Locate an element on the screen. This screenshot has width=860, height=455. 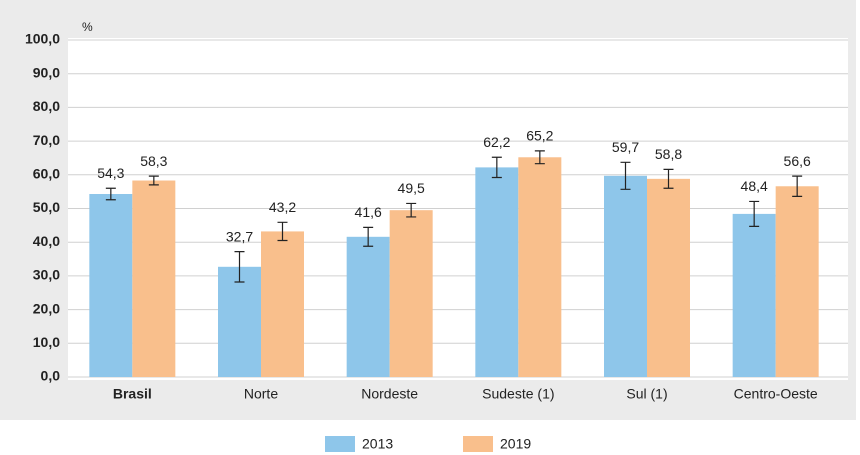
value-label: 58,3 is located at coordinates (153, 161).